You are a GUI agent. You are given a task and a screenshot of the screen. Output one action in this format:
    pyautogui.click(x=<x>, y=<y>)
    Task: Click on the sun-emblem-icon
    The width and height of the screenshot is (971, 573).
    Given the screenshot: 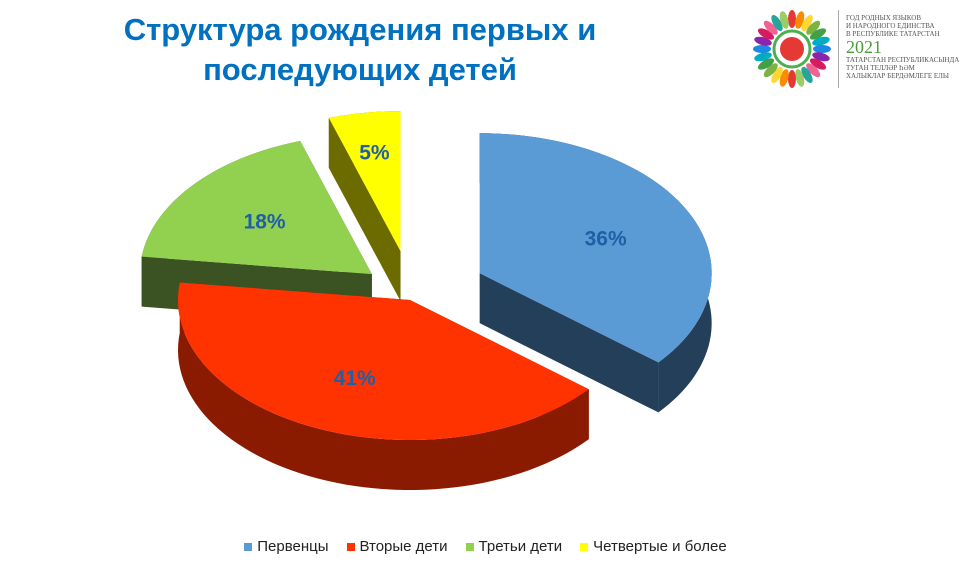 What is the action you would take?
    pyautogui.click(x=792, y=49)
    